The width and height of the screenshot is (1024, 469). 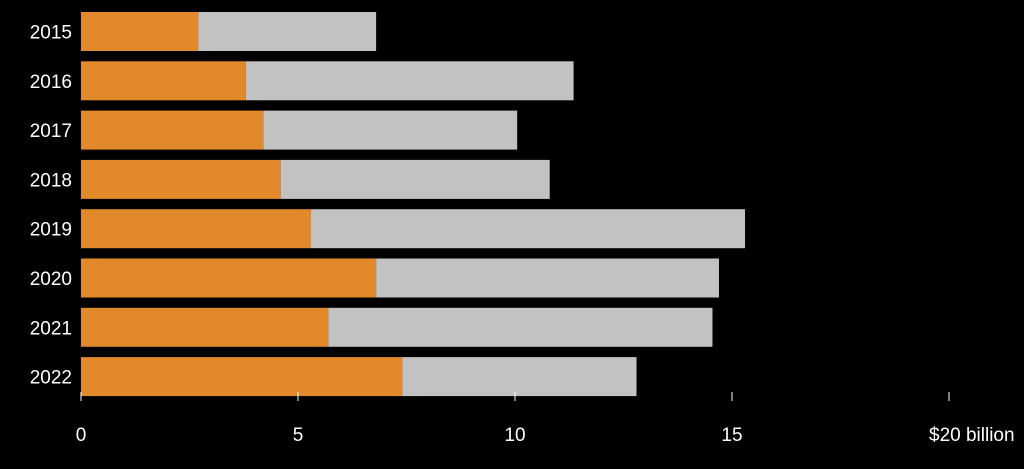 I want to click on category-label-2016: 2016, so click(x=51, y=82).